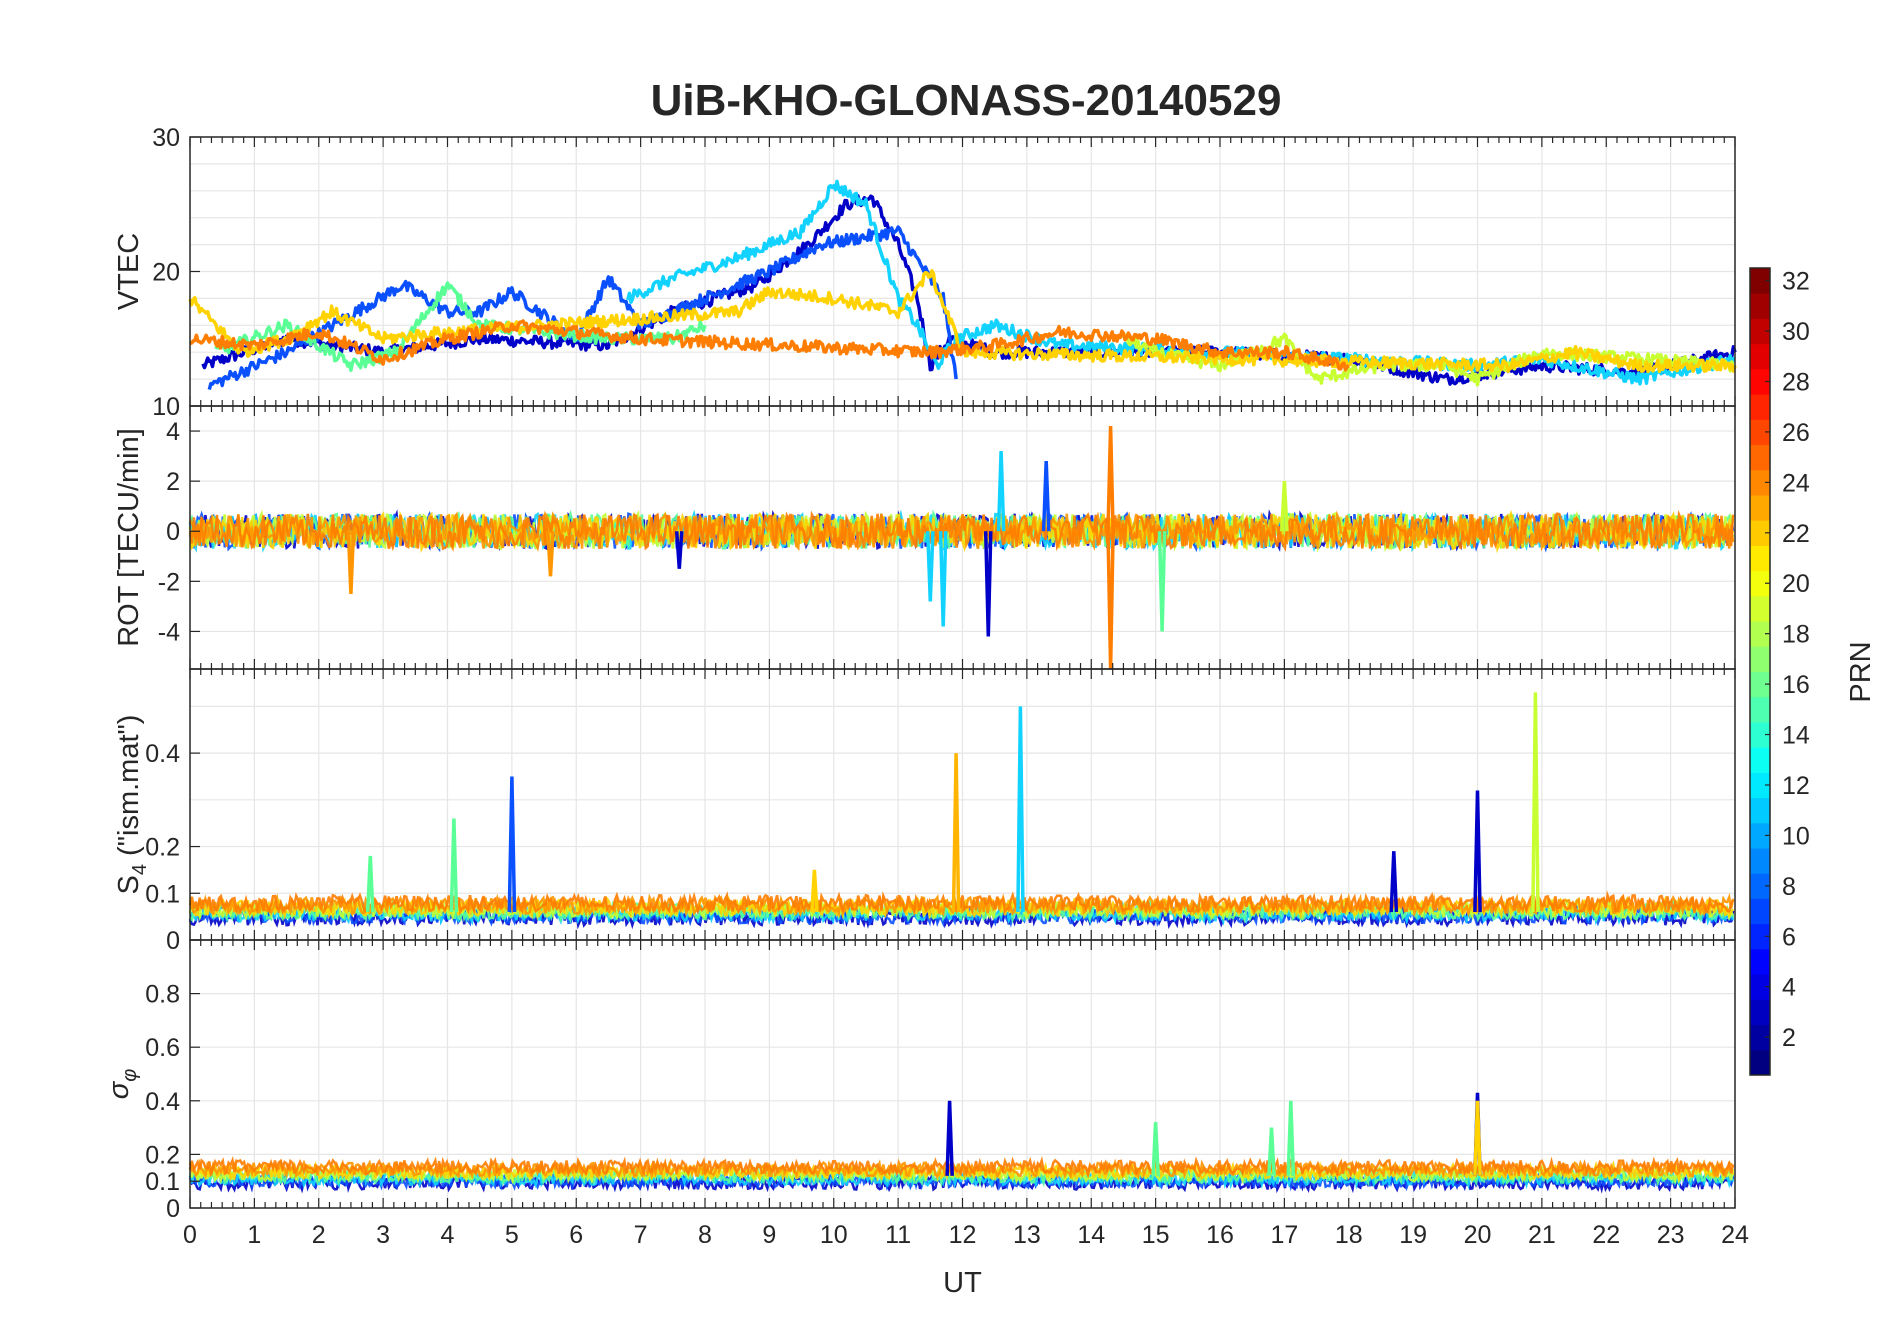 This screenshot has height=1330, width=1902. Describe the element at coordinates (705, 1235) in the screenshot. I see `x-tick-label: 8` at that location.